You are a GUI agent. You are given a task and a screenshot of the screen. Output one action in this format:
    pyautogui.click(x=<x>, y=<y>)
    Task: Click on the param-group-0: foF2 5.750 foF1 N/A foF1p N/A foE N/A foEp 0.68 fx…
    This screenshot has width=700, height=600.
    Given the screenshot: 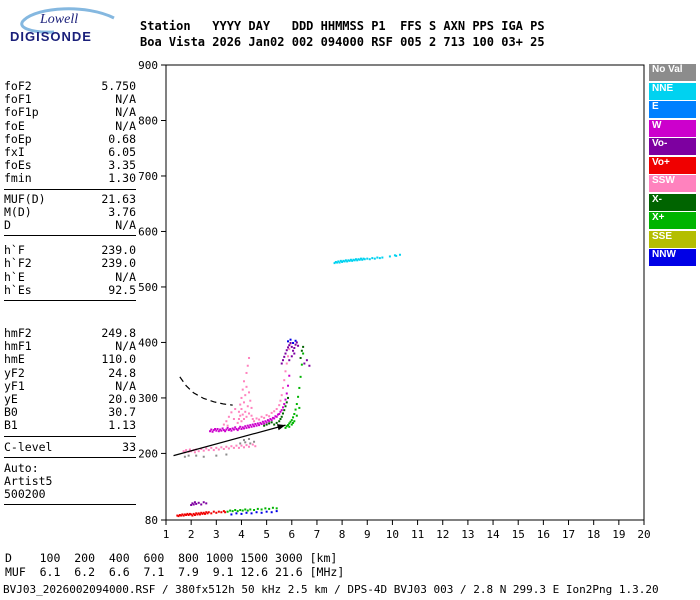 What is the action you would take?
    pyautogui.click(x=70, y=132)
    